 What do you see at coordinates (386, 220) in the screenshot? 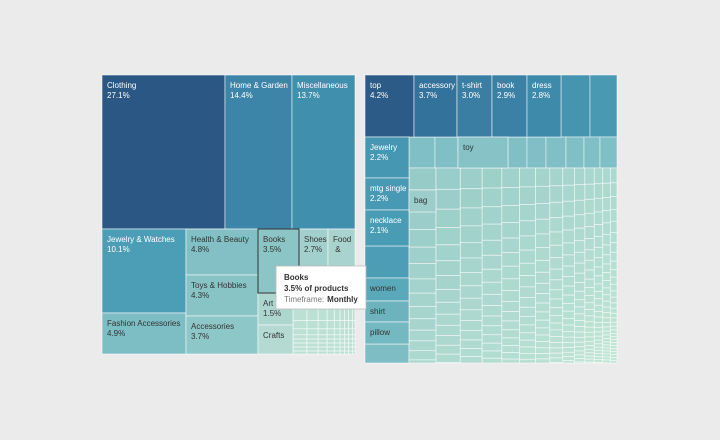
I see `cell-label: necklace` at bounding box center [386, 220].